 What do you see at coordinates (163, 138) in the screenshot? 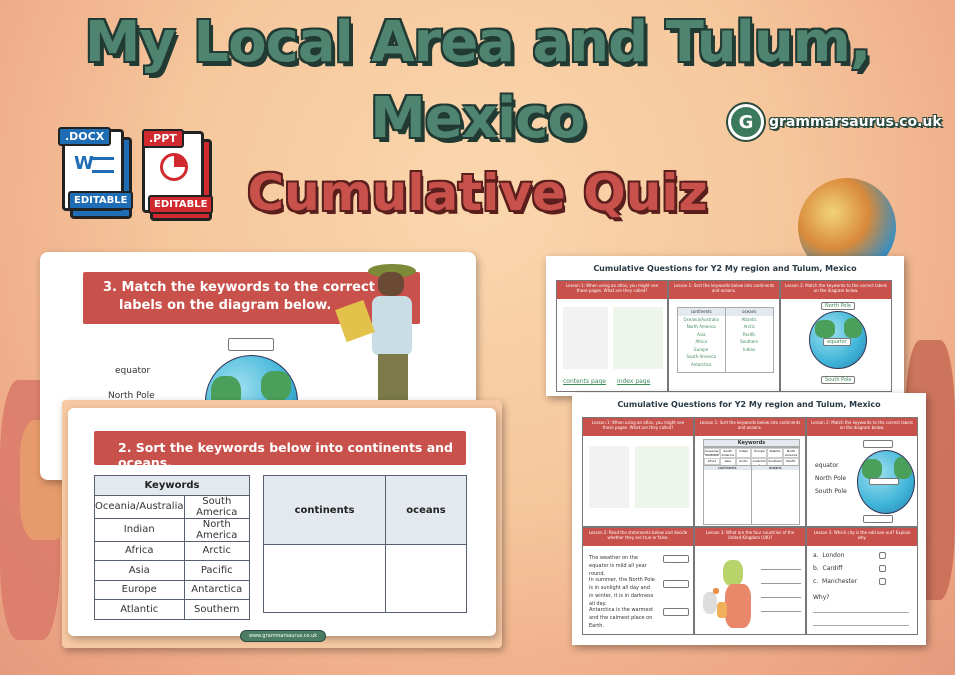
I see `ppt-ext-label: .PPT` at bounding box center [163, 138].